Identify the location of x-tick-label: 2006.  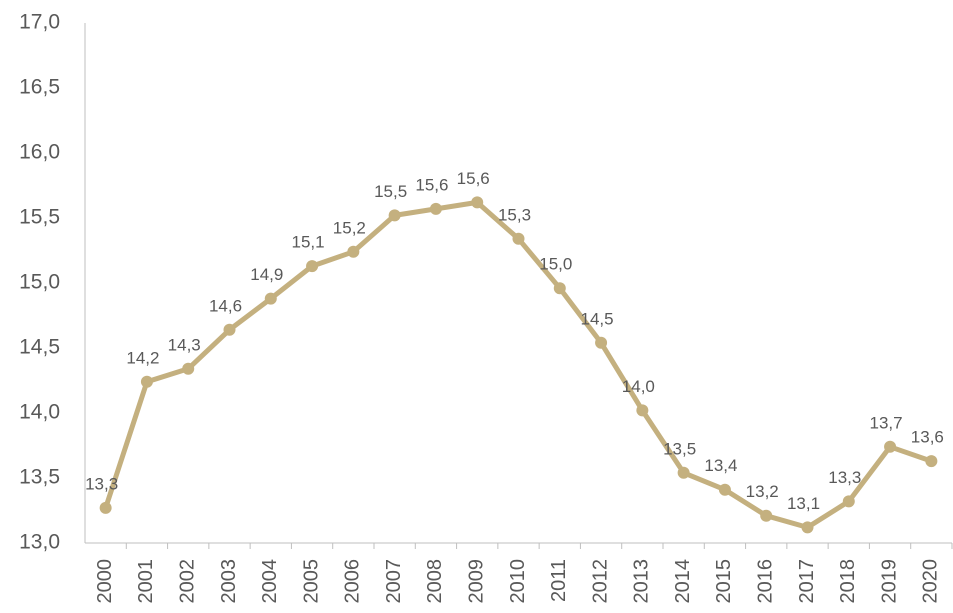
(353, 581).